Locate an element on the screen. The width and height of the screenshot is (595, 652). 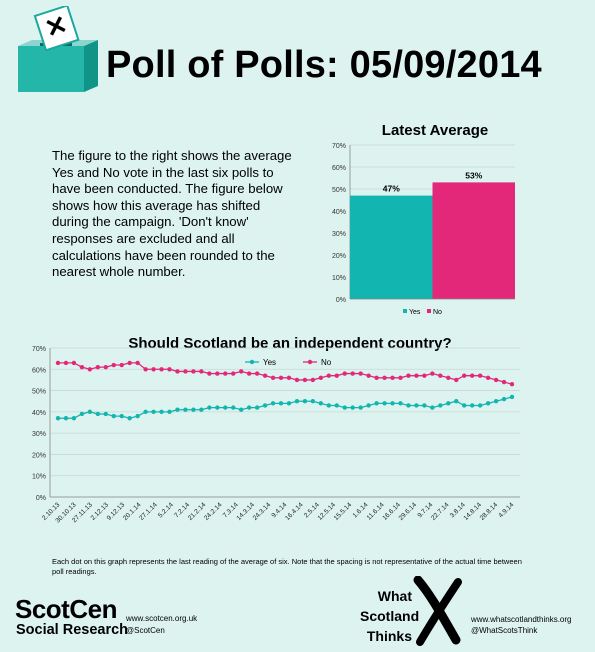
bar-data-label: 53% is located at coordinates (473, 175).